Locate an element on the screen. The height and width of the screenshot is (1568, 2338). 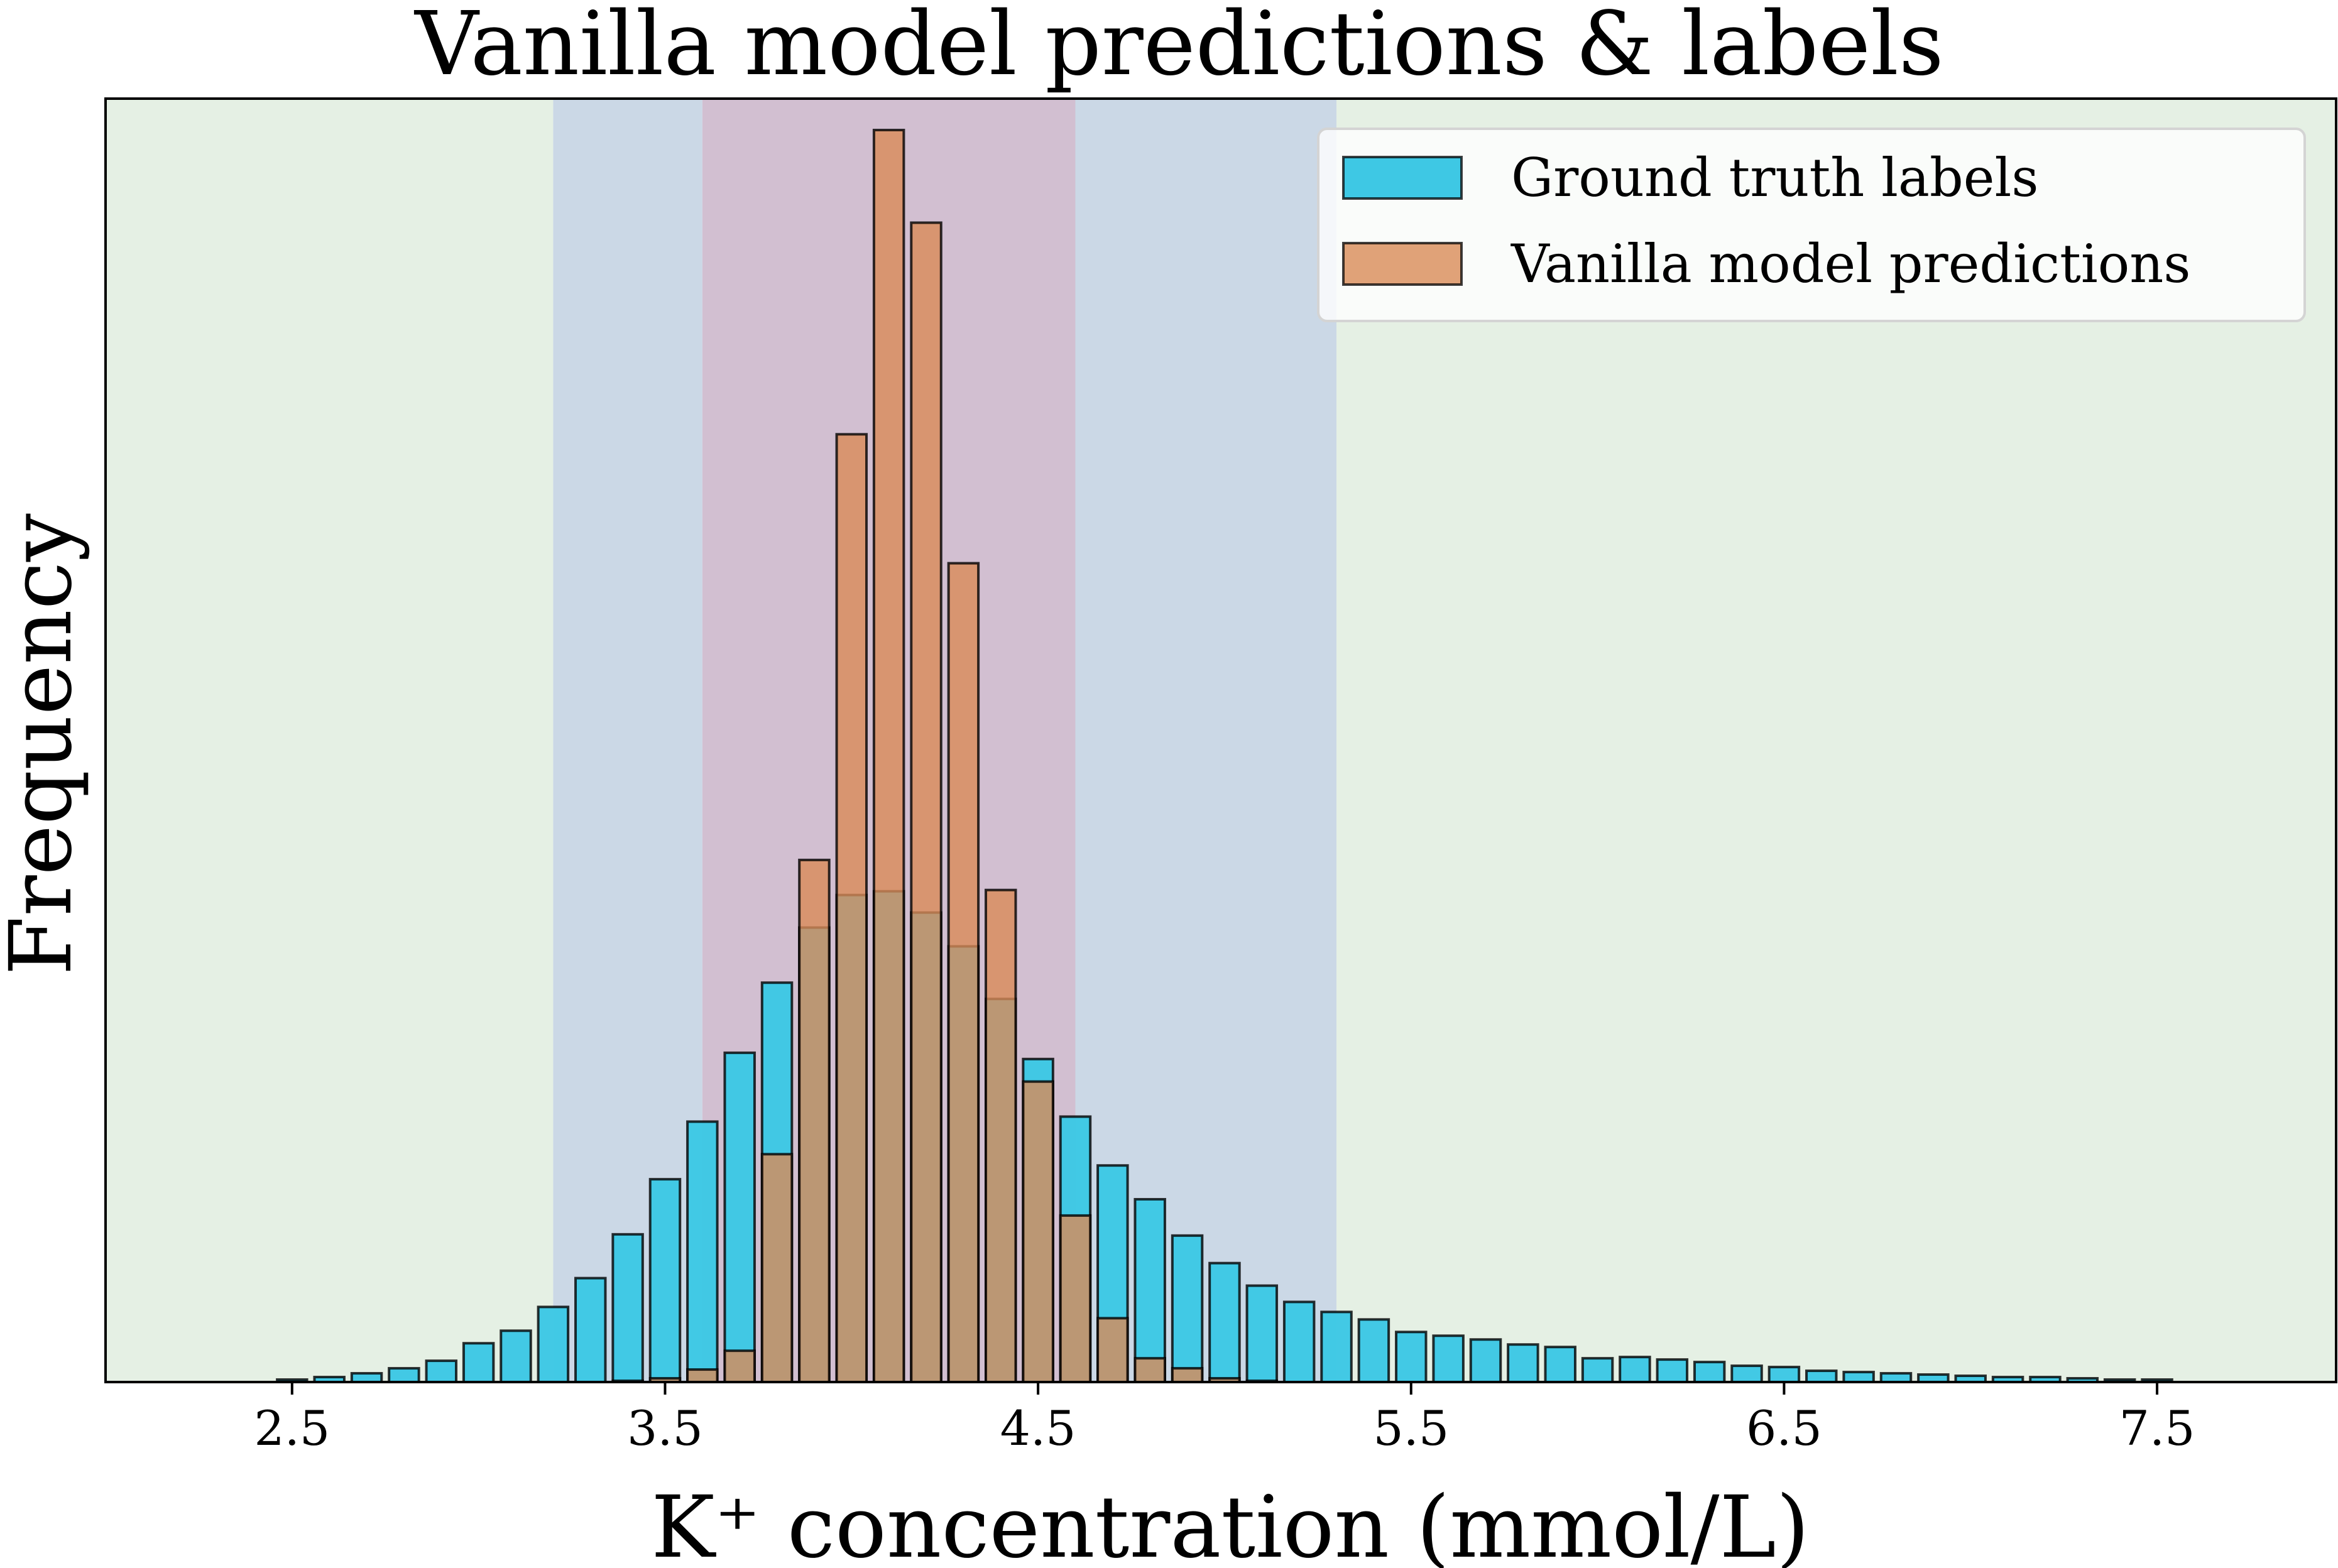
y-axis-label: Frequency is located at coordinates (46, 744).